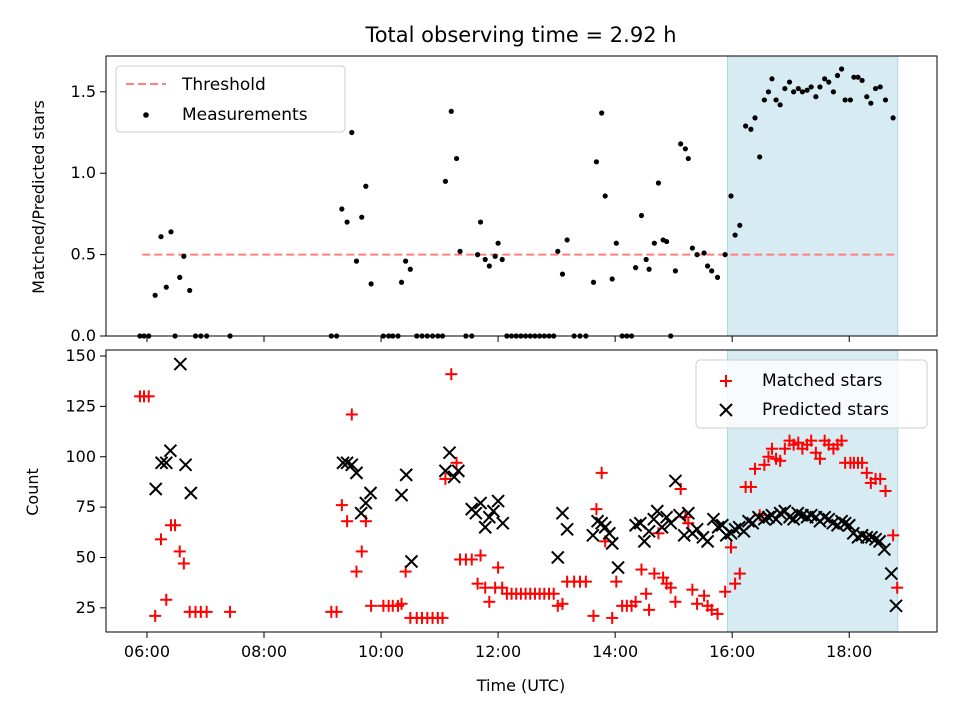 This screenshot has width=960, height=720. What do you see at coordinates (86, 506) in the screenshot?
I see `y-tick-label: 75` at bounding box center [86, 506].